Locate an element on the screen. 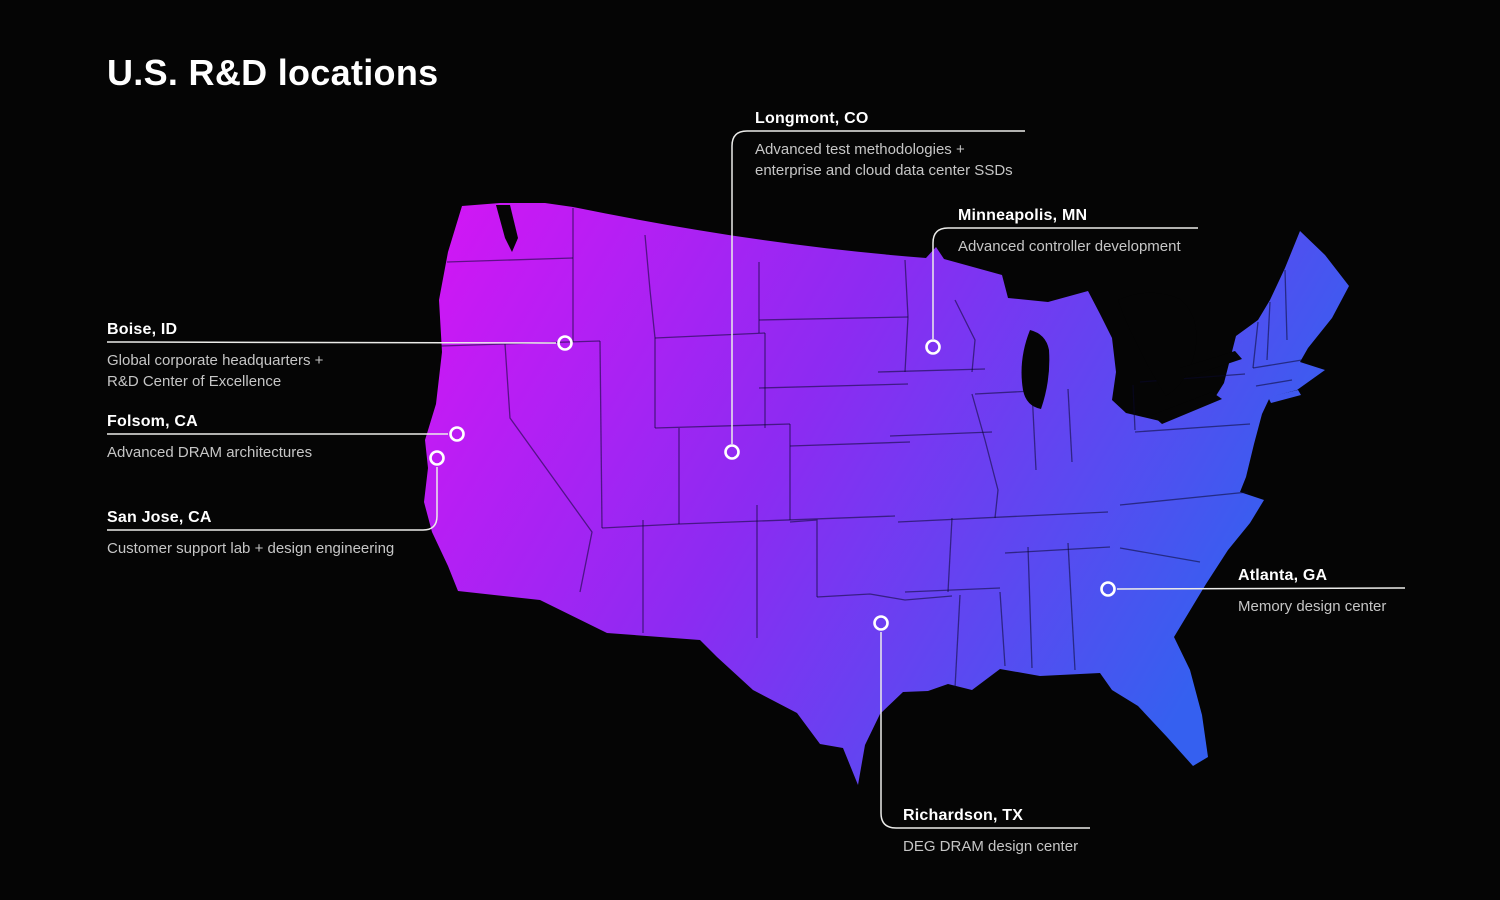 The image size is (1500, 900). location-label-folsom: Folsom, CA Advanced DRAM architectures is located at coordinates (209, 438).